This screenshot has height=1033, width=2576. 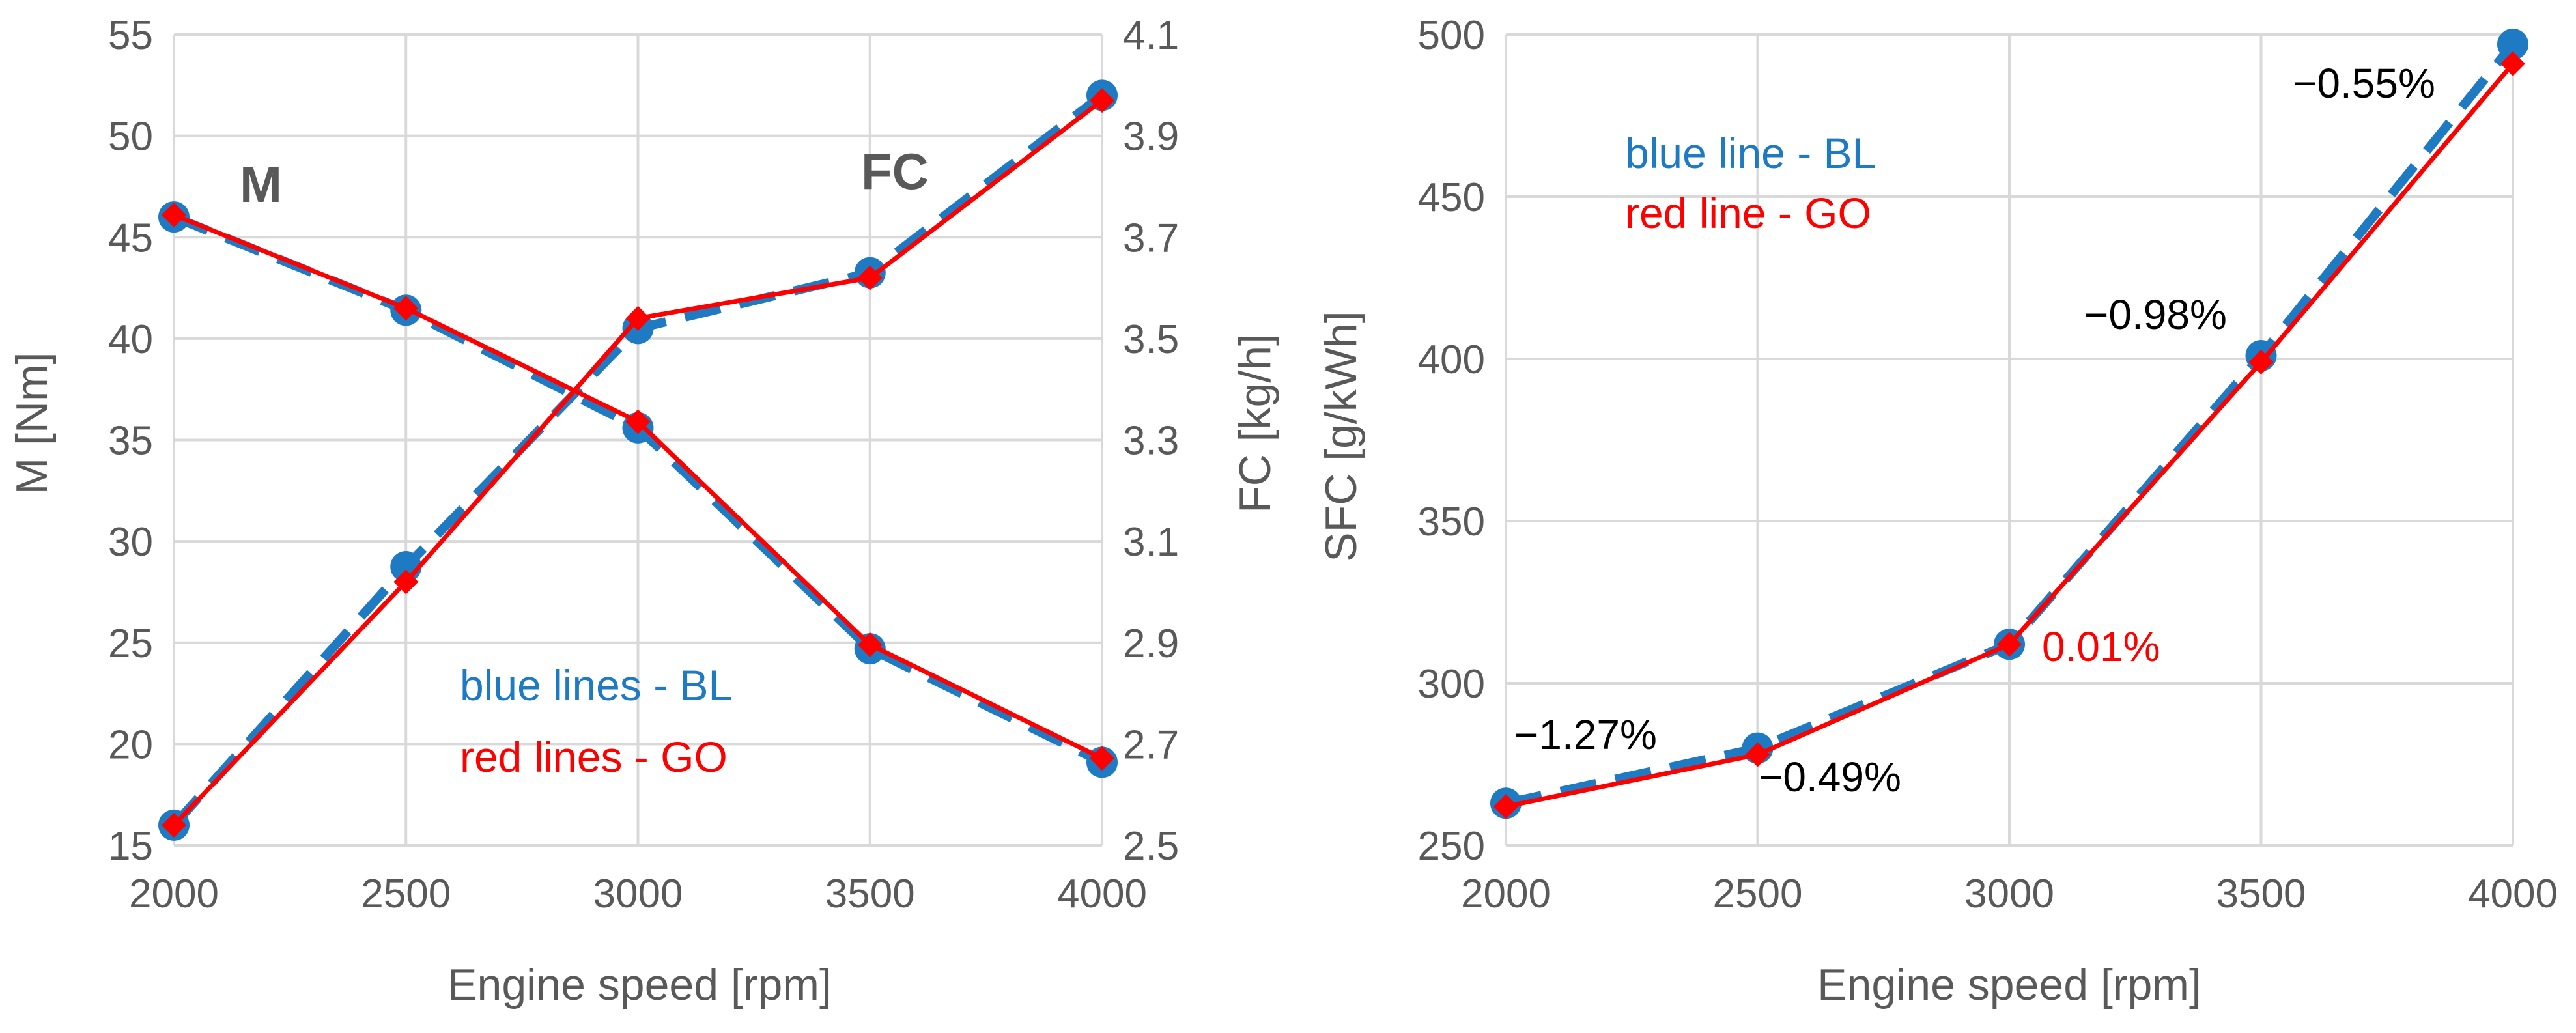 What do you see at coordinates (2512, 44) in the screenshot?
I see `point-sfc-bl` at bounding box center [2512, 44].